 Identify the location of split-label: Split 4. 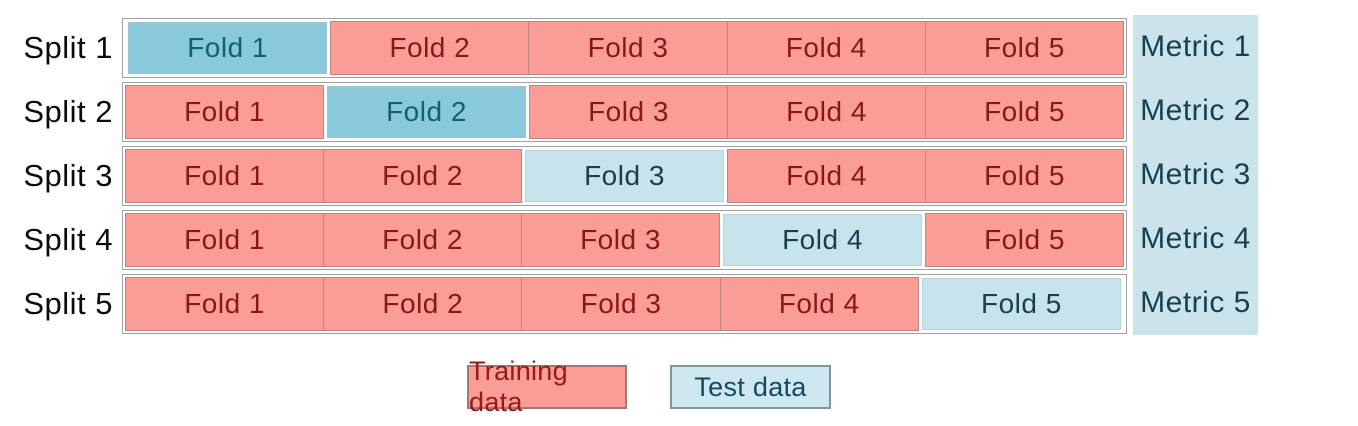
(68, 239).